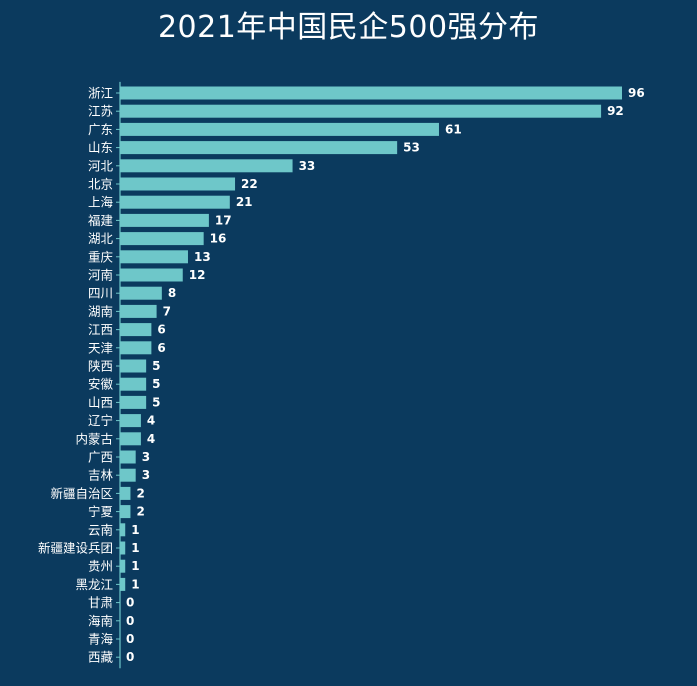 The width and height of the screenshot is (697, 686). What do you see at coordinates (100, 184) in the screenshot?
I see `category-label: 北京` at bounding box center [100, 184].